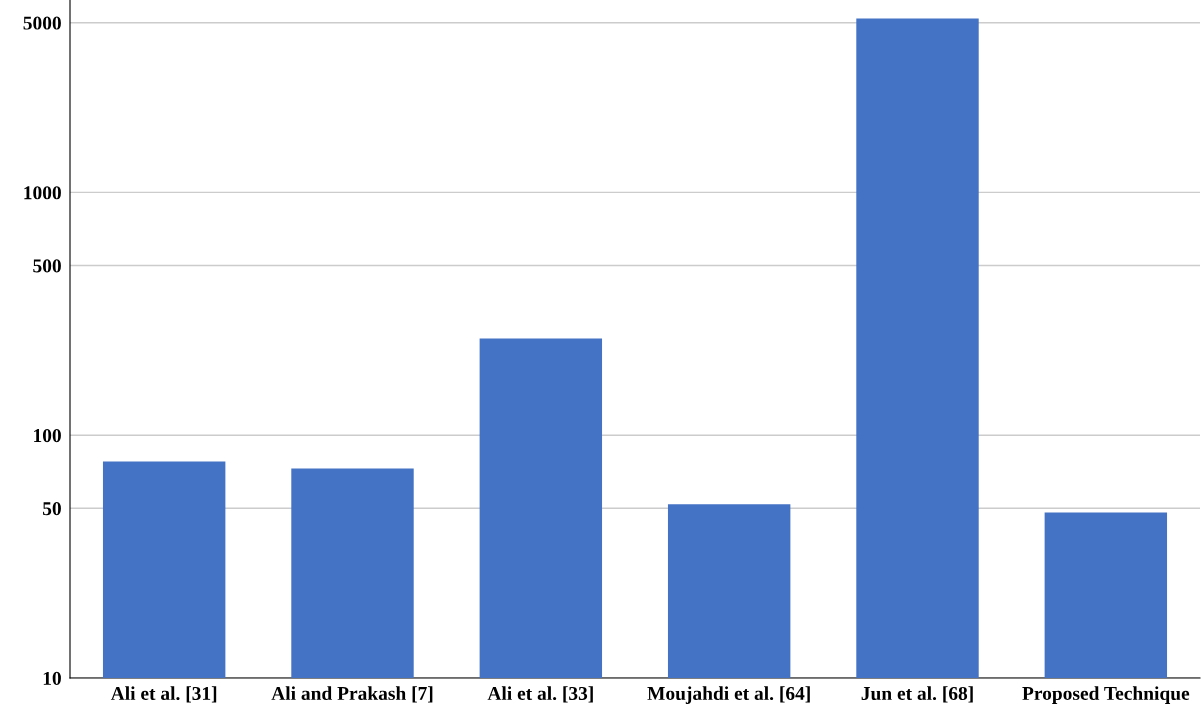 This screenshot has width=1201, height=713. I want to click on x-tick-label: Ali and Prakash [7], so click(352, 694).